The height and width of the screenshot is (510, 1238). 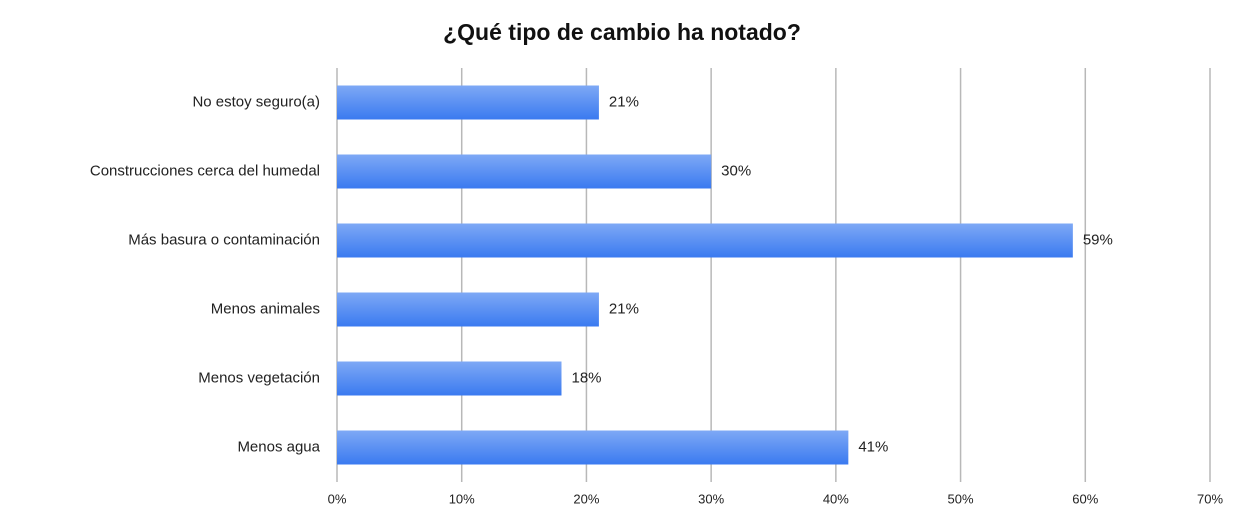 What do you see at coordinates (1098, 239) in the screenshot?
I see `value-label: 59%` at bounding box center [1098, 239].